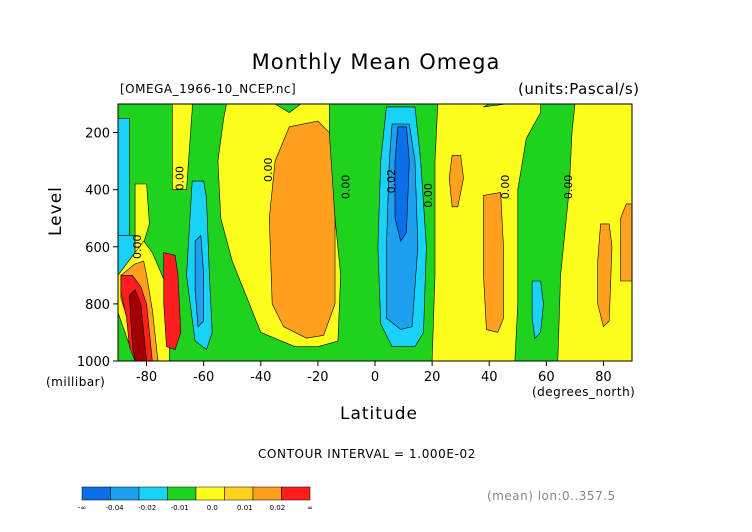 This screenshot has width=752, height=532. What do you see at coordinates (489, 377) in the screenshot?
I see `x-tick-label-6: 40` at bounding box center [489, 377].